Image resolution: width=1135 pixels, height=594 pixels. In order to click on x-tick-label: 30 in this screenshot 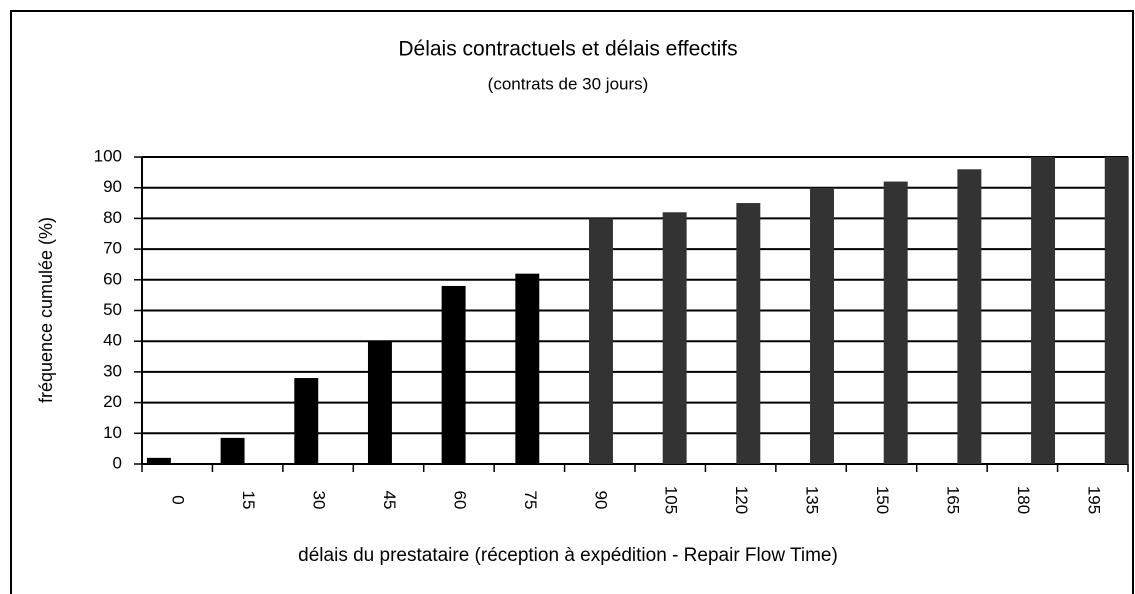, I will do `click(319, 500)`.